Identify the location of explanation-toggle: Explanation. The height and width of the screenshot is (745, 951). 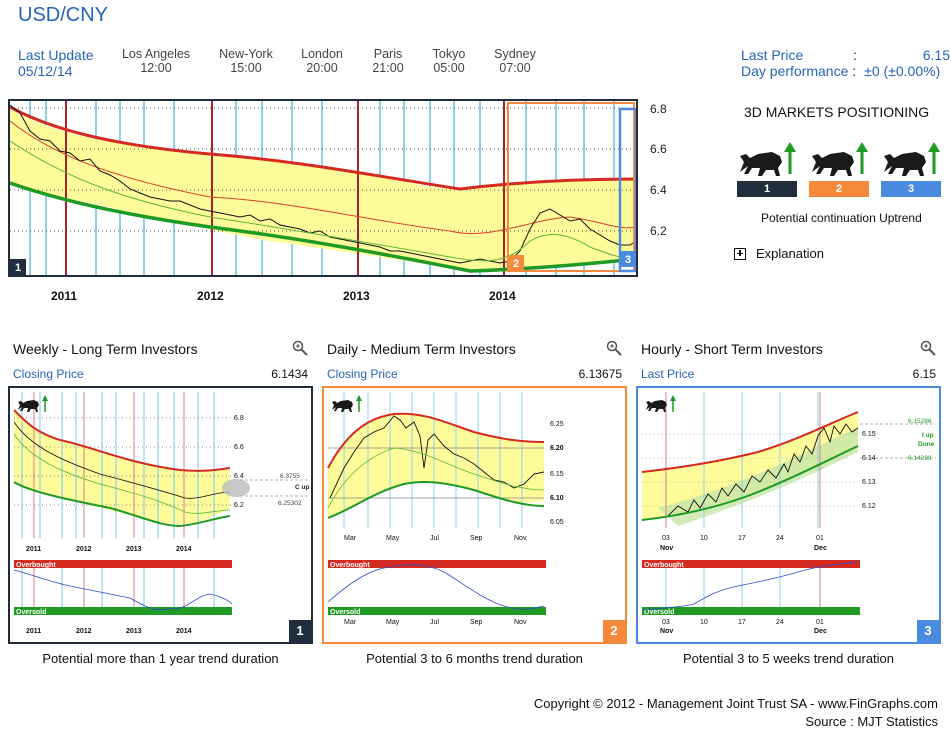
(779, 253).